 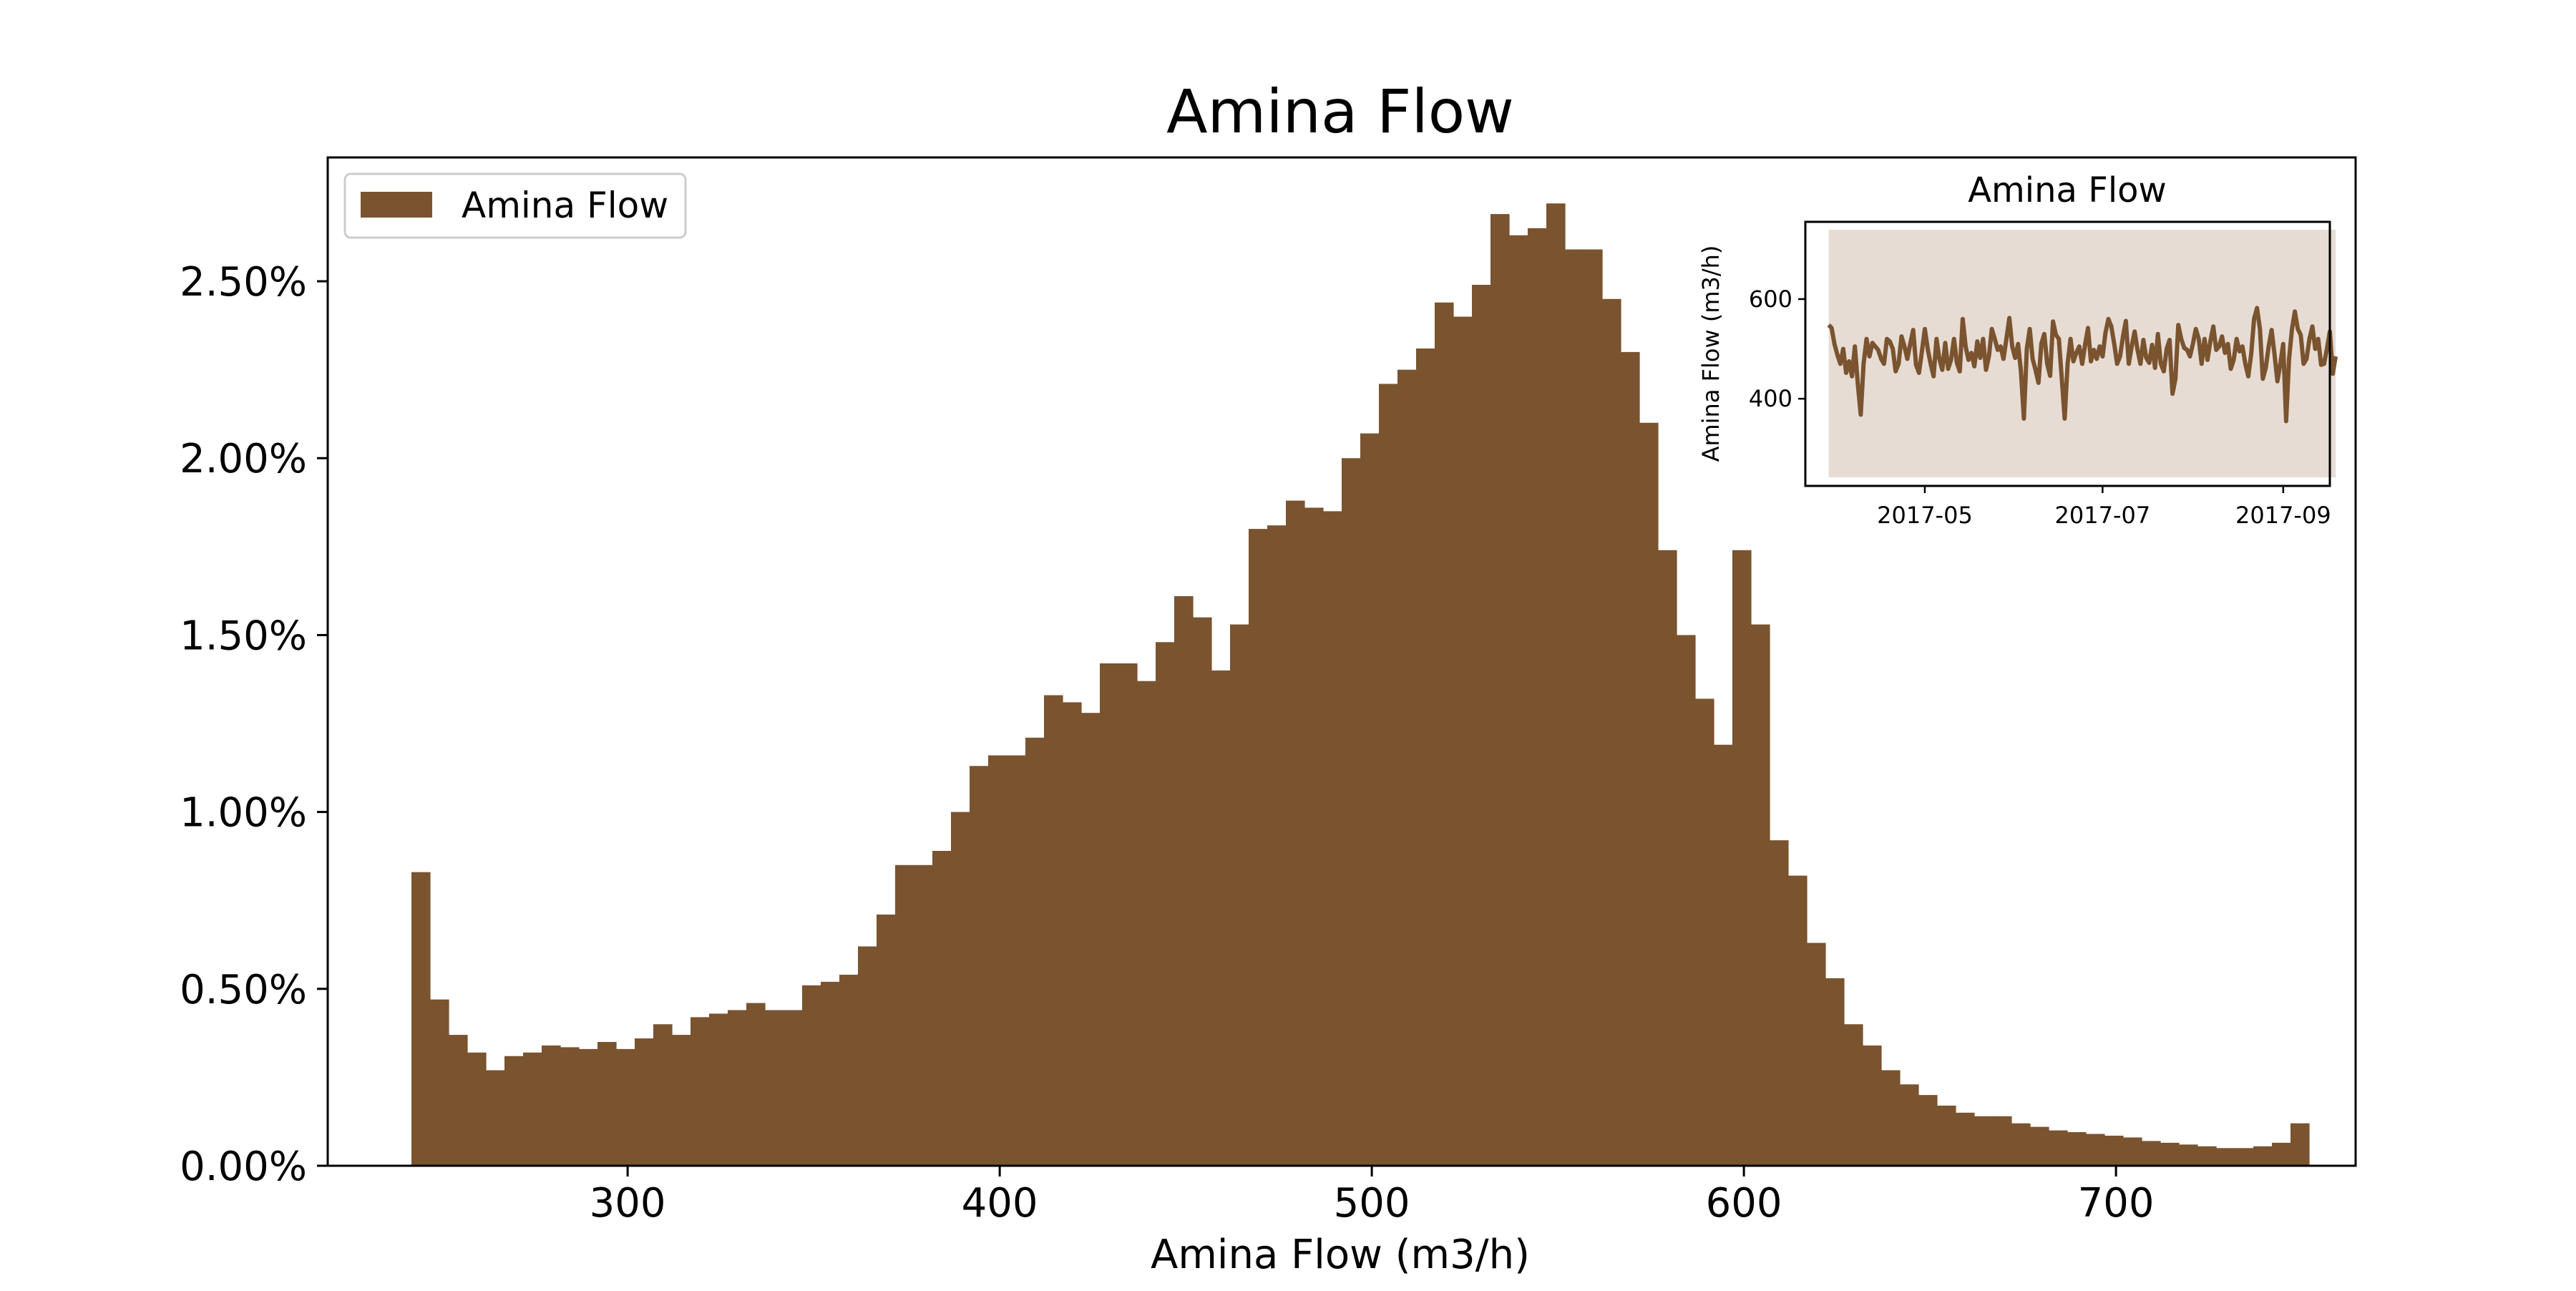 What do you see at coordinates (243, 282) in the screenshot?
I see `y-tick-label: 2.50%` at bounding box center [243, 282].